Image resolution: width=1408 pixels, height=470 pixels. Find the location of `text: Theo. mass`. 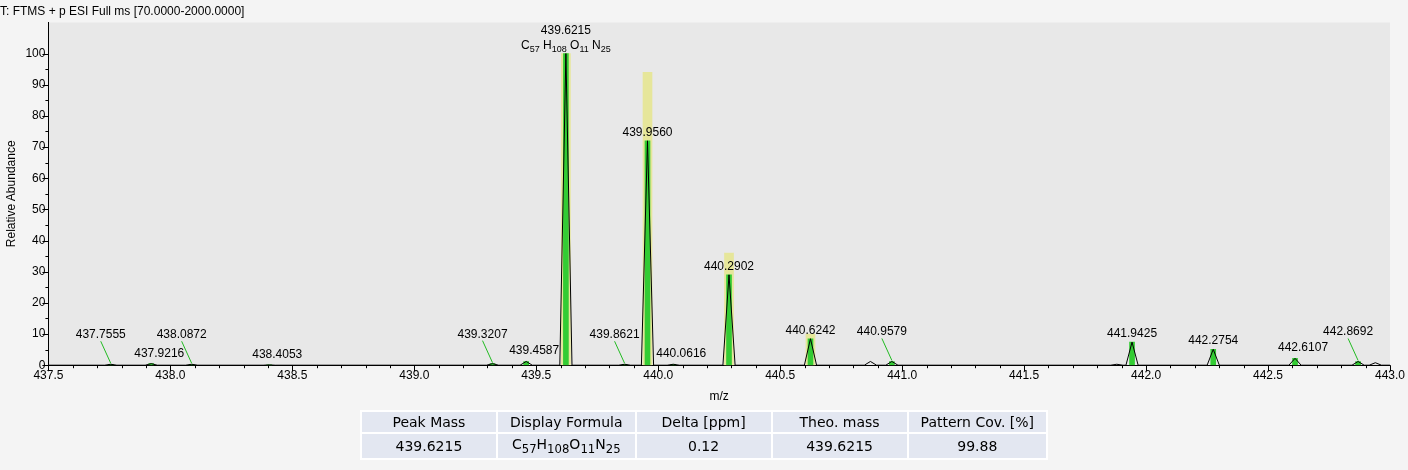

text: Theo. mass is located at coordinates (839, 422).